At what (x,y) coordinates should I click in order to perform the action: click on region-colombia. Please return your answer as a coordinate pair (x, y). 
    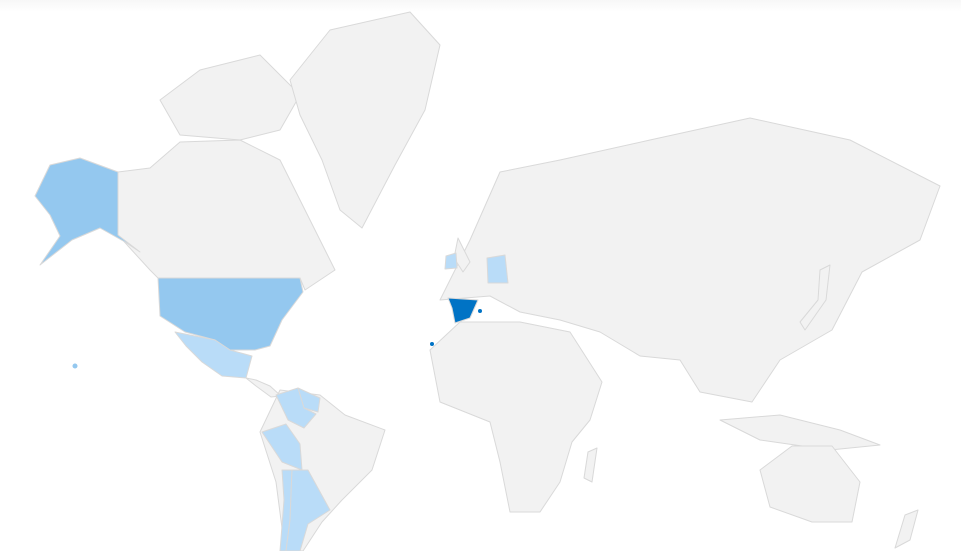
    Looking at the image, I should click on (296, 408).